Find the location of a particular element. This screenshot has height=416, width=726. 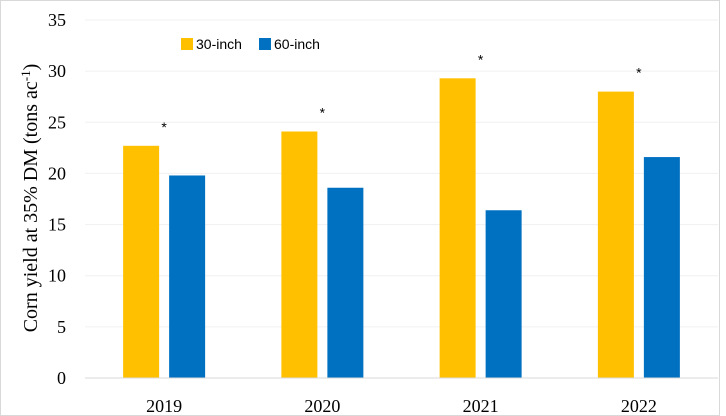

y-tick-label: 10 is located at coordinates (57, 276).